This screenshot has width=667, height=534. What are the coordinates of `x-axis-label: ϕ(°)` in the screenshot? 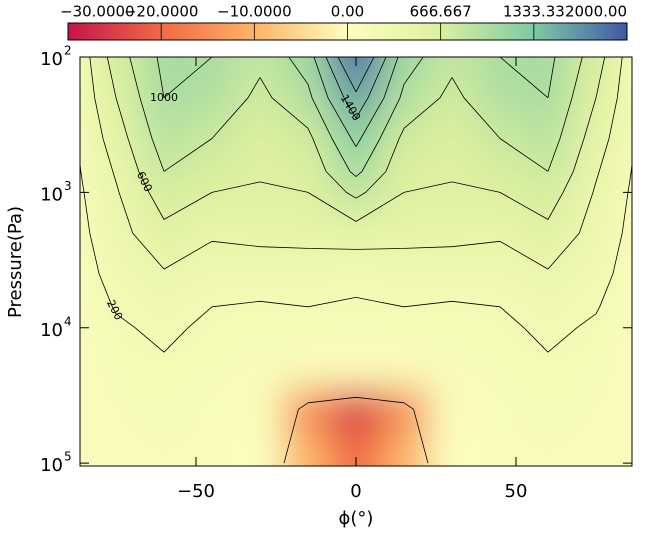 It's located at (356, 518).